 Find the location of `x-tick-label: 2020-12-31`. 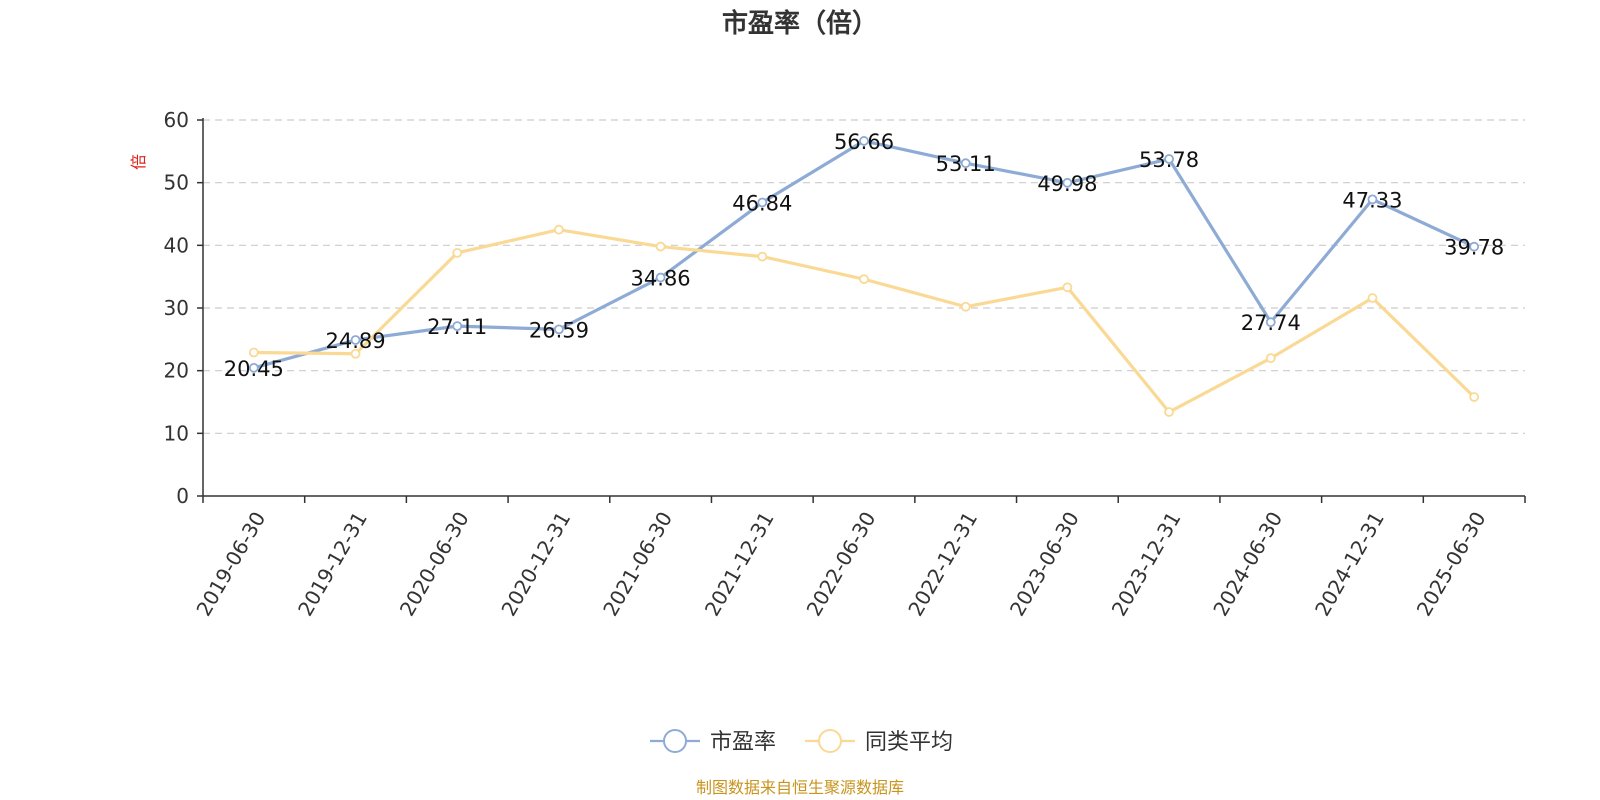

x-tick-label: 2020-12-31 is located at coordinates (535, 564).